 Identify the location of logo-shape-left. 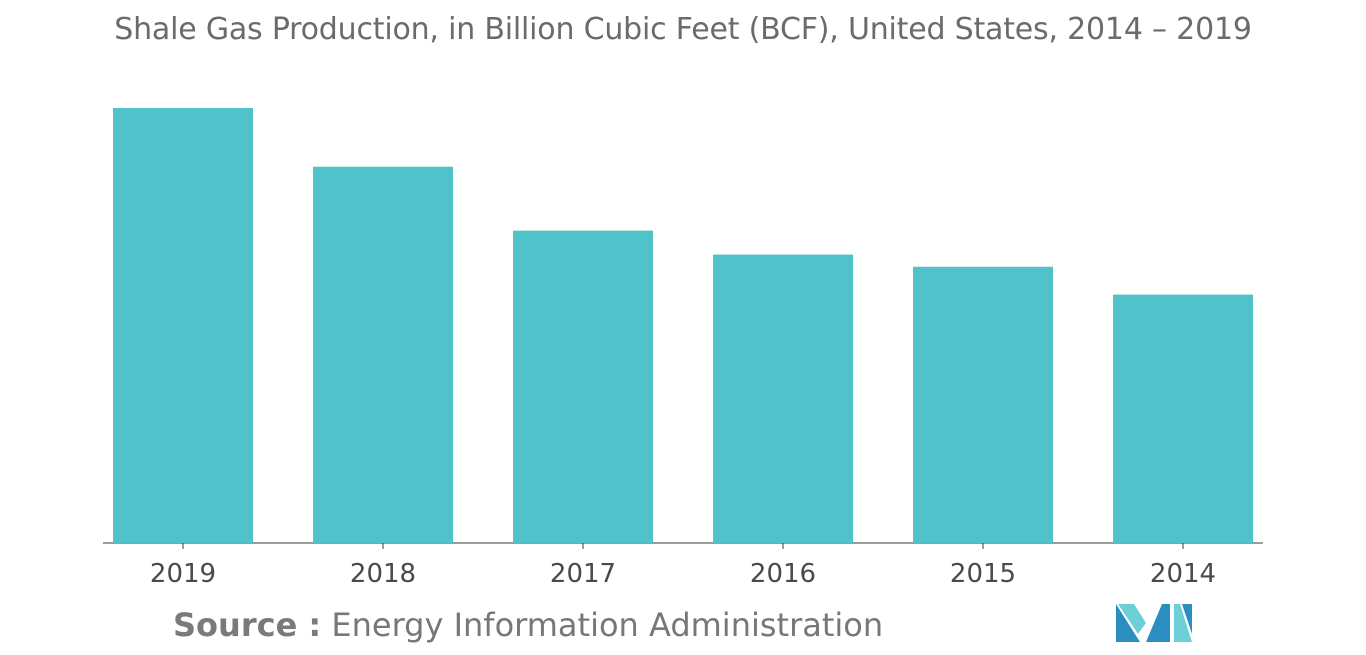
(1128, 623).